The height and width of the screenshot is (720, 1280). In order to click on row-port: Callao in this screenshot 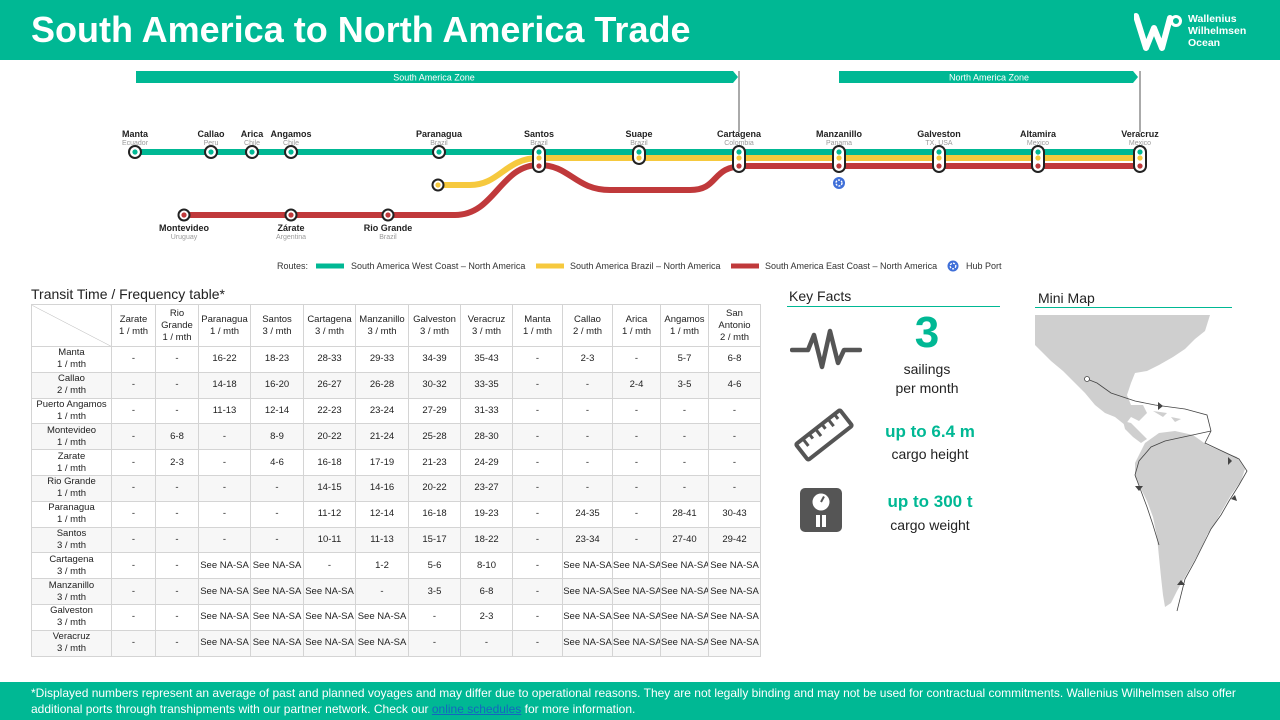, I will do `click(71, 379)`.